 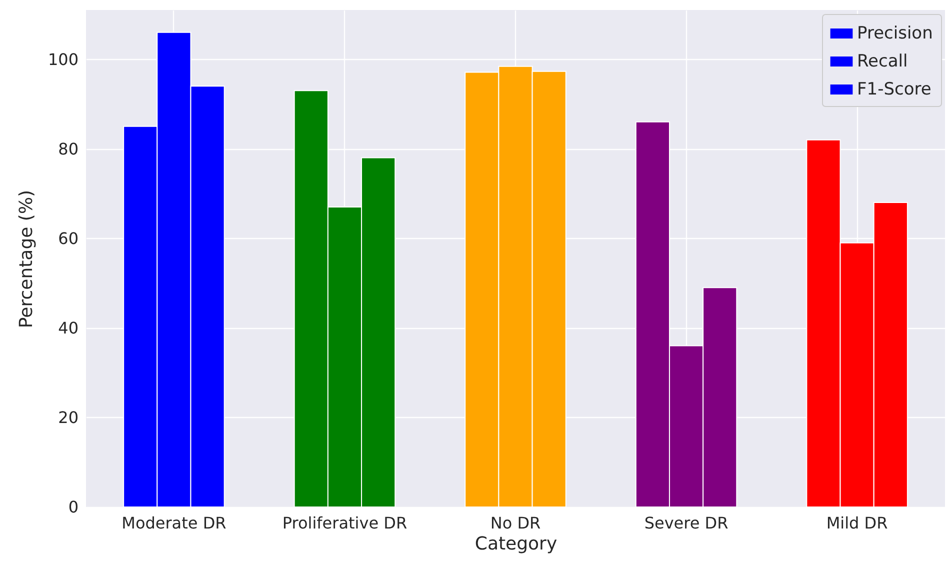 What do you see at coordinates (894, 90) in the screenshot?
I see `legend-label: F1-Score` at bounding box center [894, 90].